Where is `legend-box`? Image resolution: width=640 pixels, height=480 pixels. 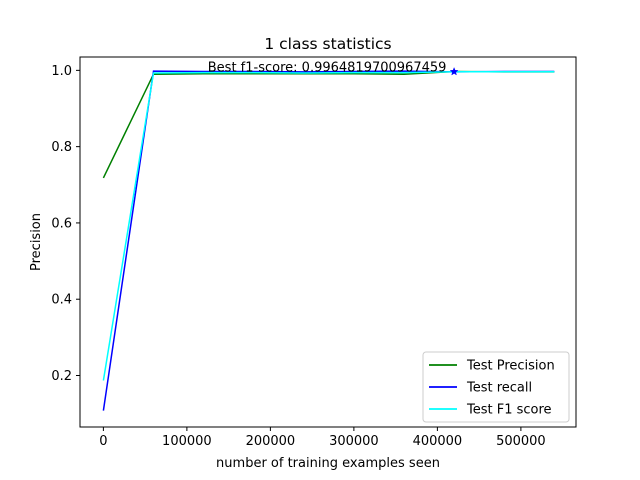 legend-box is located at coordinates (496, 387).